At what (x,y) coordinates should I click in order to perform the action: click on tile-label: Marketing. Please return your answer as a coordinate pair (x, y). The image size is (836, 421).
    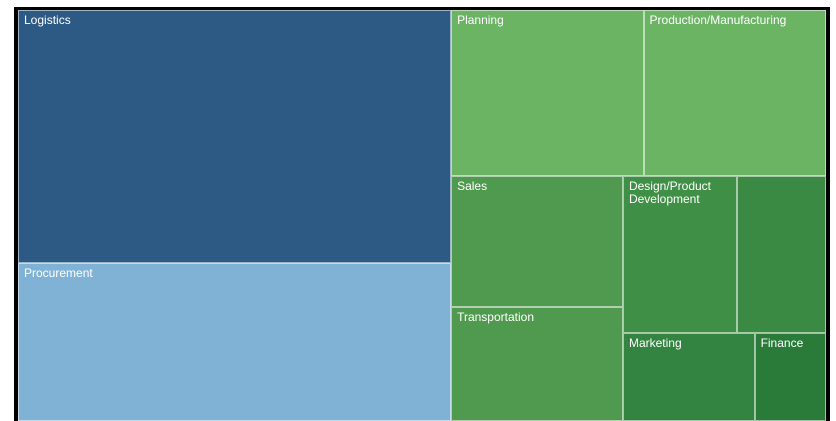
    Looking at the image, I should click on (655, 342).